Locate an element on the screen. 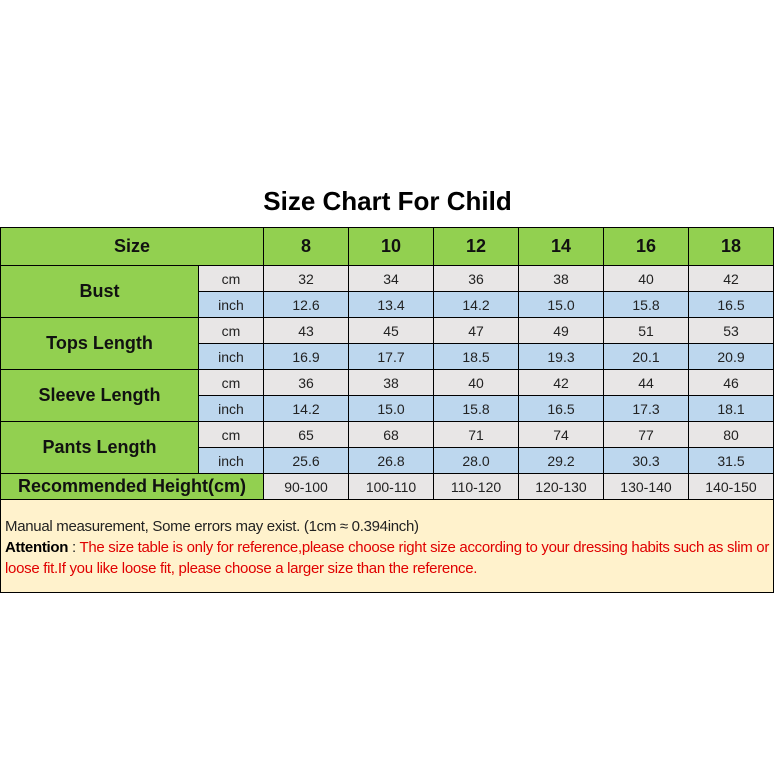  table-cell: 19.3 is located at coordinates (561, 356).